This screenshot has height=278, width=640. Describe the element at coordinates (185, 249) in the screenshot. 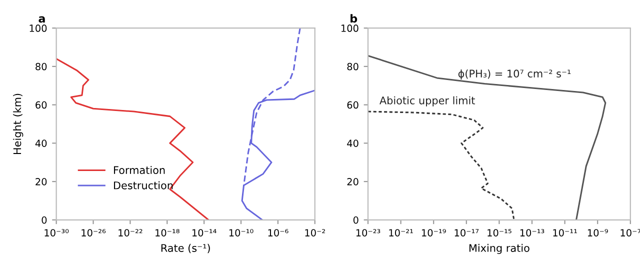

I see `x-axis-title: Rate (s⁻¹)` at that location.